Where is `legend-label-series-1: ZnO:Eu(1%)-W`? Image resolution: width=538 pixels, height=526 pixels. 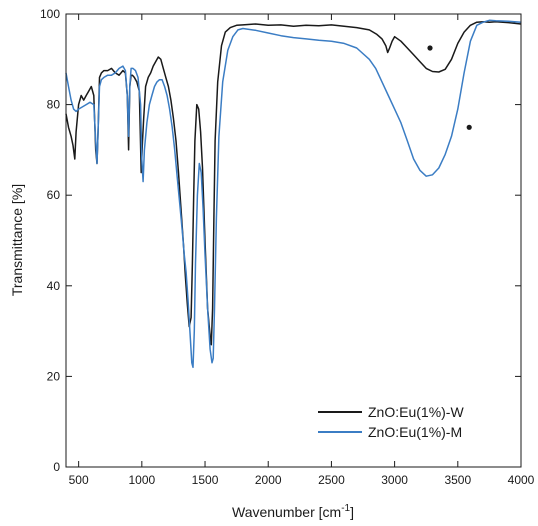
legend-label-series-1: ZnO:Eu(1%)-W is located at coordinates (416, 412).